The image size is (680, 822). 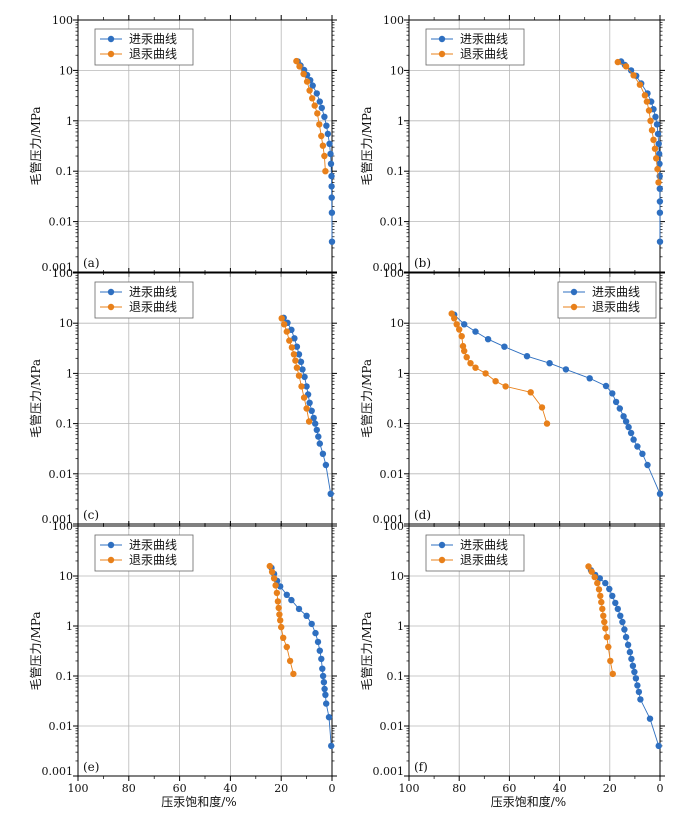 I want to click on x-tick-label: 100, so click(x=78, y=788).